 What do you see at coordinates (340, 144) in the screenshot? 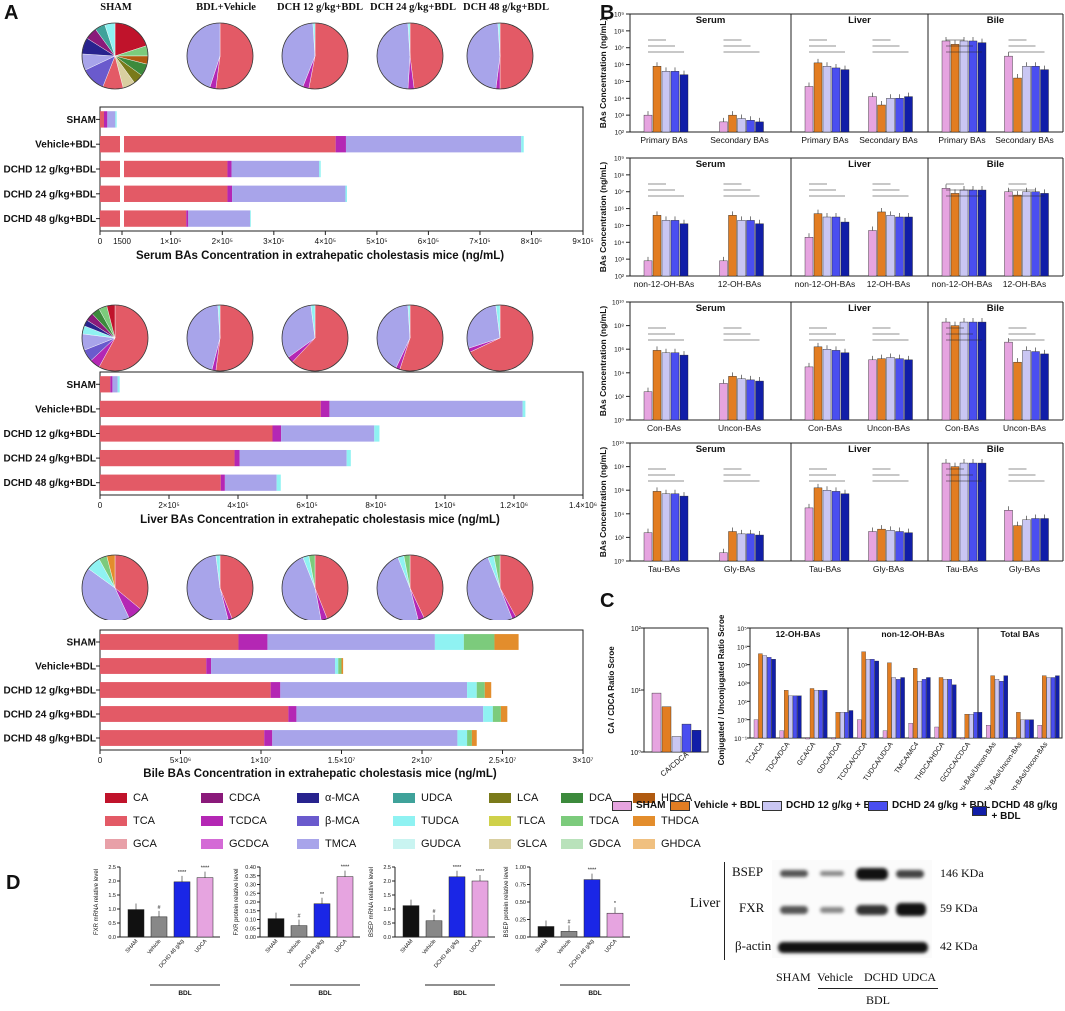
I see `bar-TCDCA` at bounding box center [340, 144].